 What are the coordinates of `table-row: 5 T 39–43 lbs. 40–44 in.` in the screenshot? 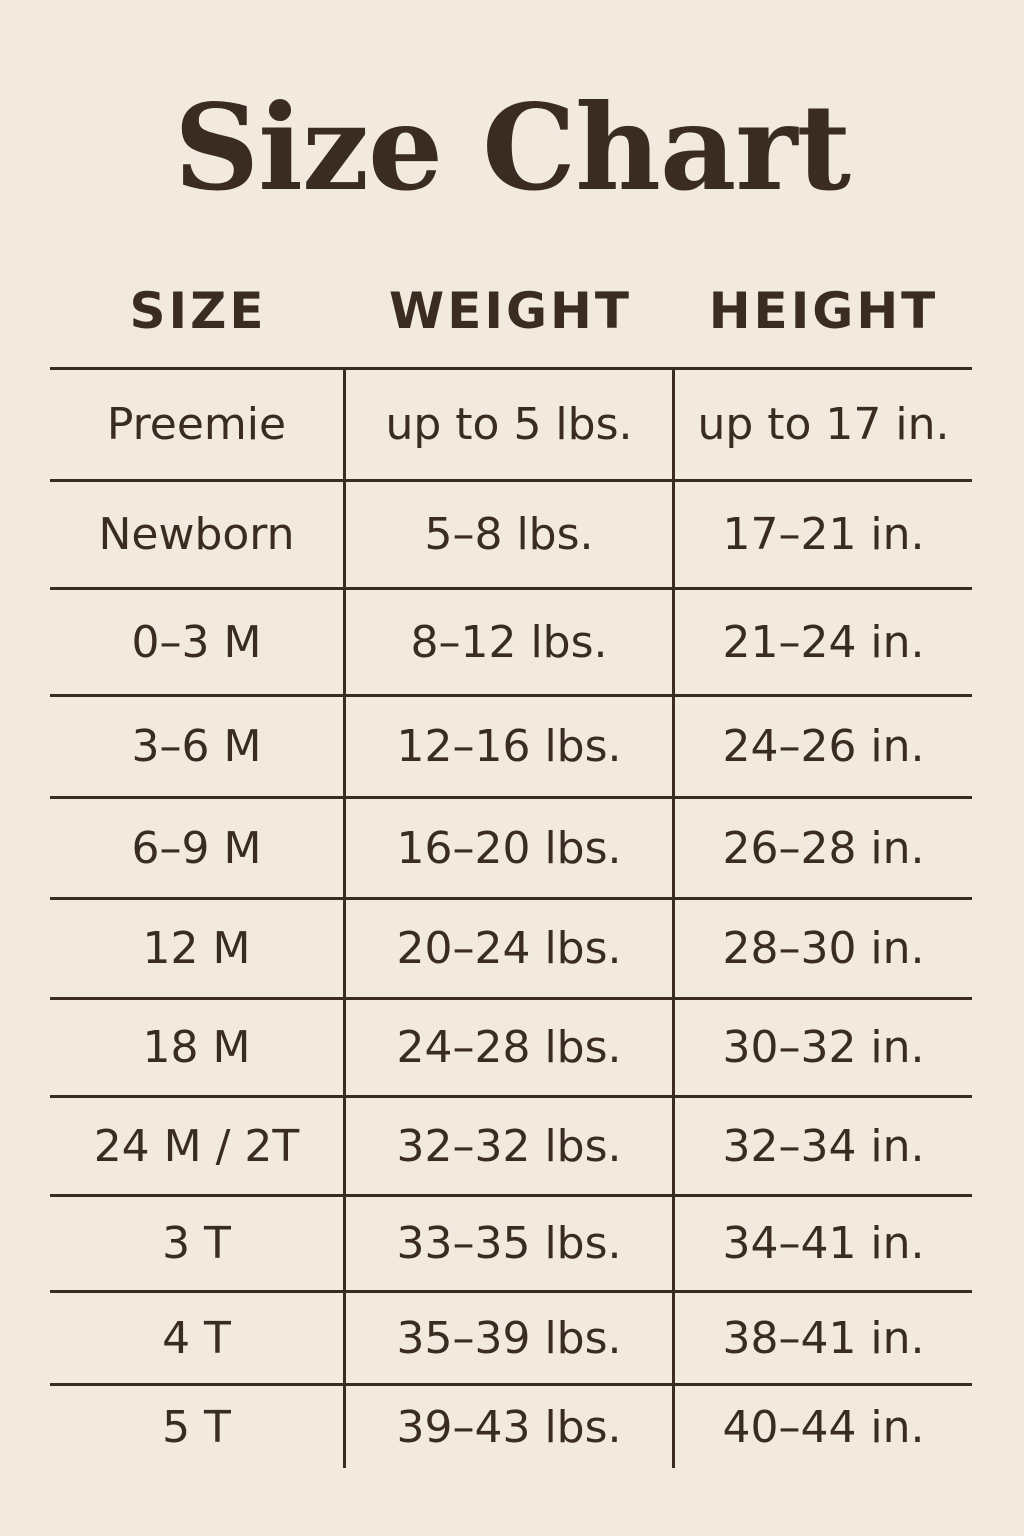 It's located at (511, 1425).